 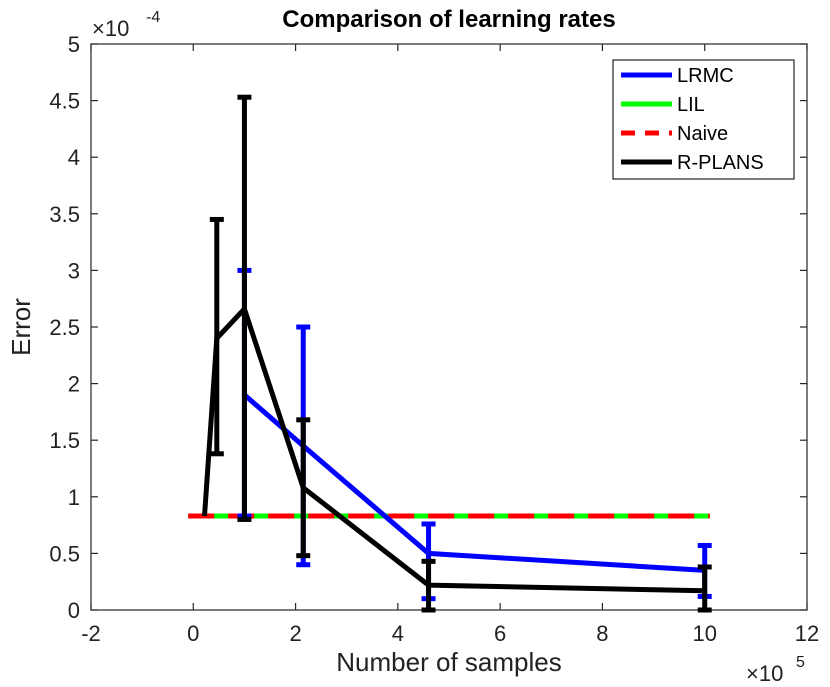 What do you see at coordinates (193, 633) in the screenshot?
I see `x-tick-label: 0` at bounding box center [193, 633].